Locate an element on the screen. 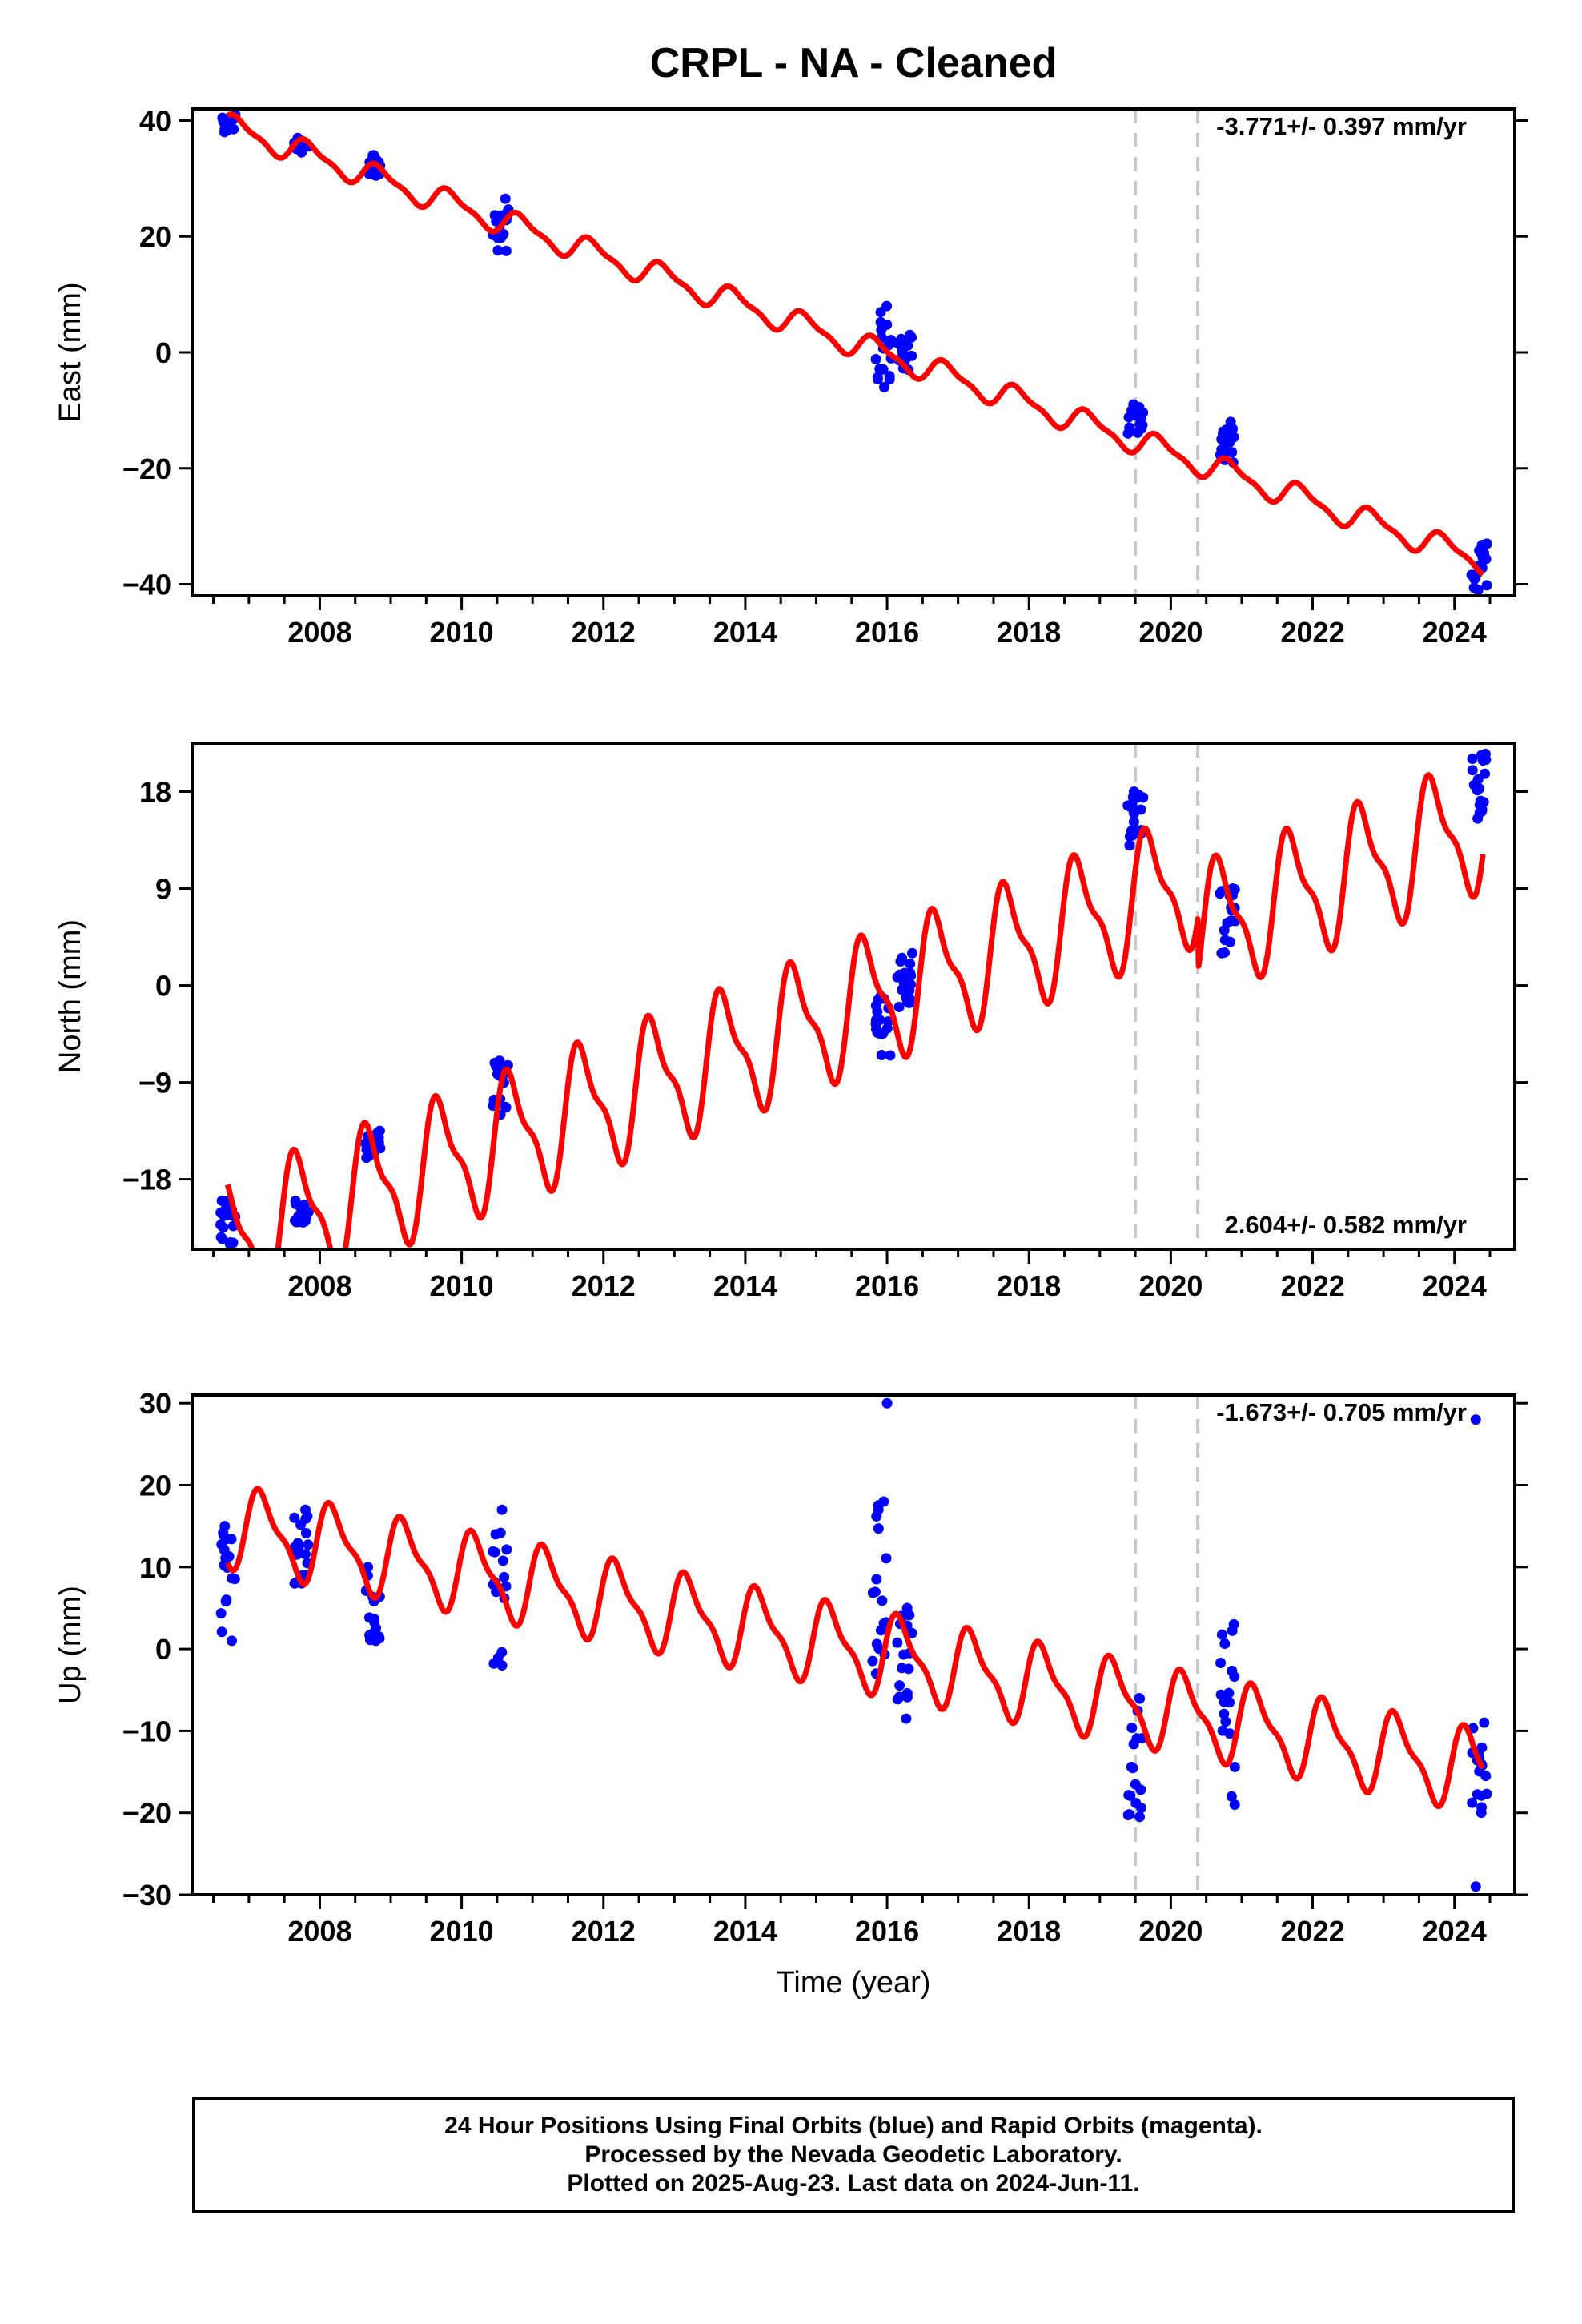  y-tick-label: −30 is located at coordinates (146, 1895).